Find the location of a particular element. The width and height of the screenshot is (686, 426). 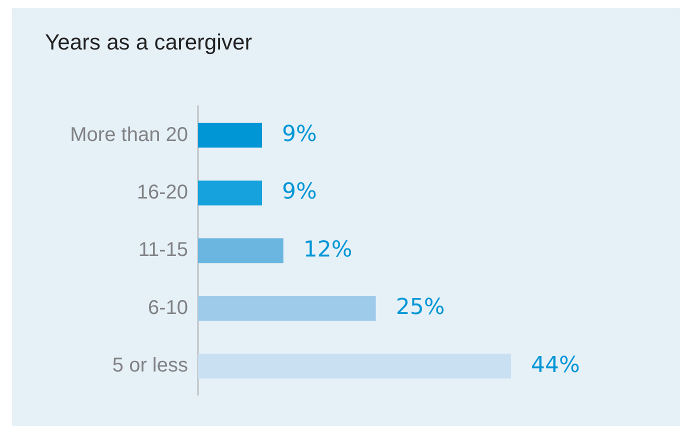

y-tick-label: 11-15 is located at coordinates (163, 250).